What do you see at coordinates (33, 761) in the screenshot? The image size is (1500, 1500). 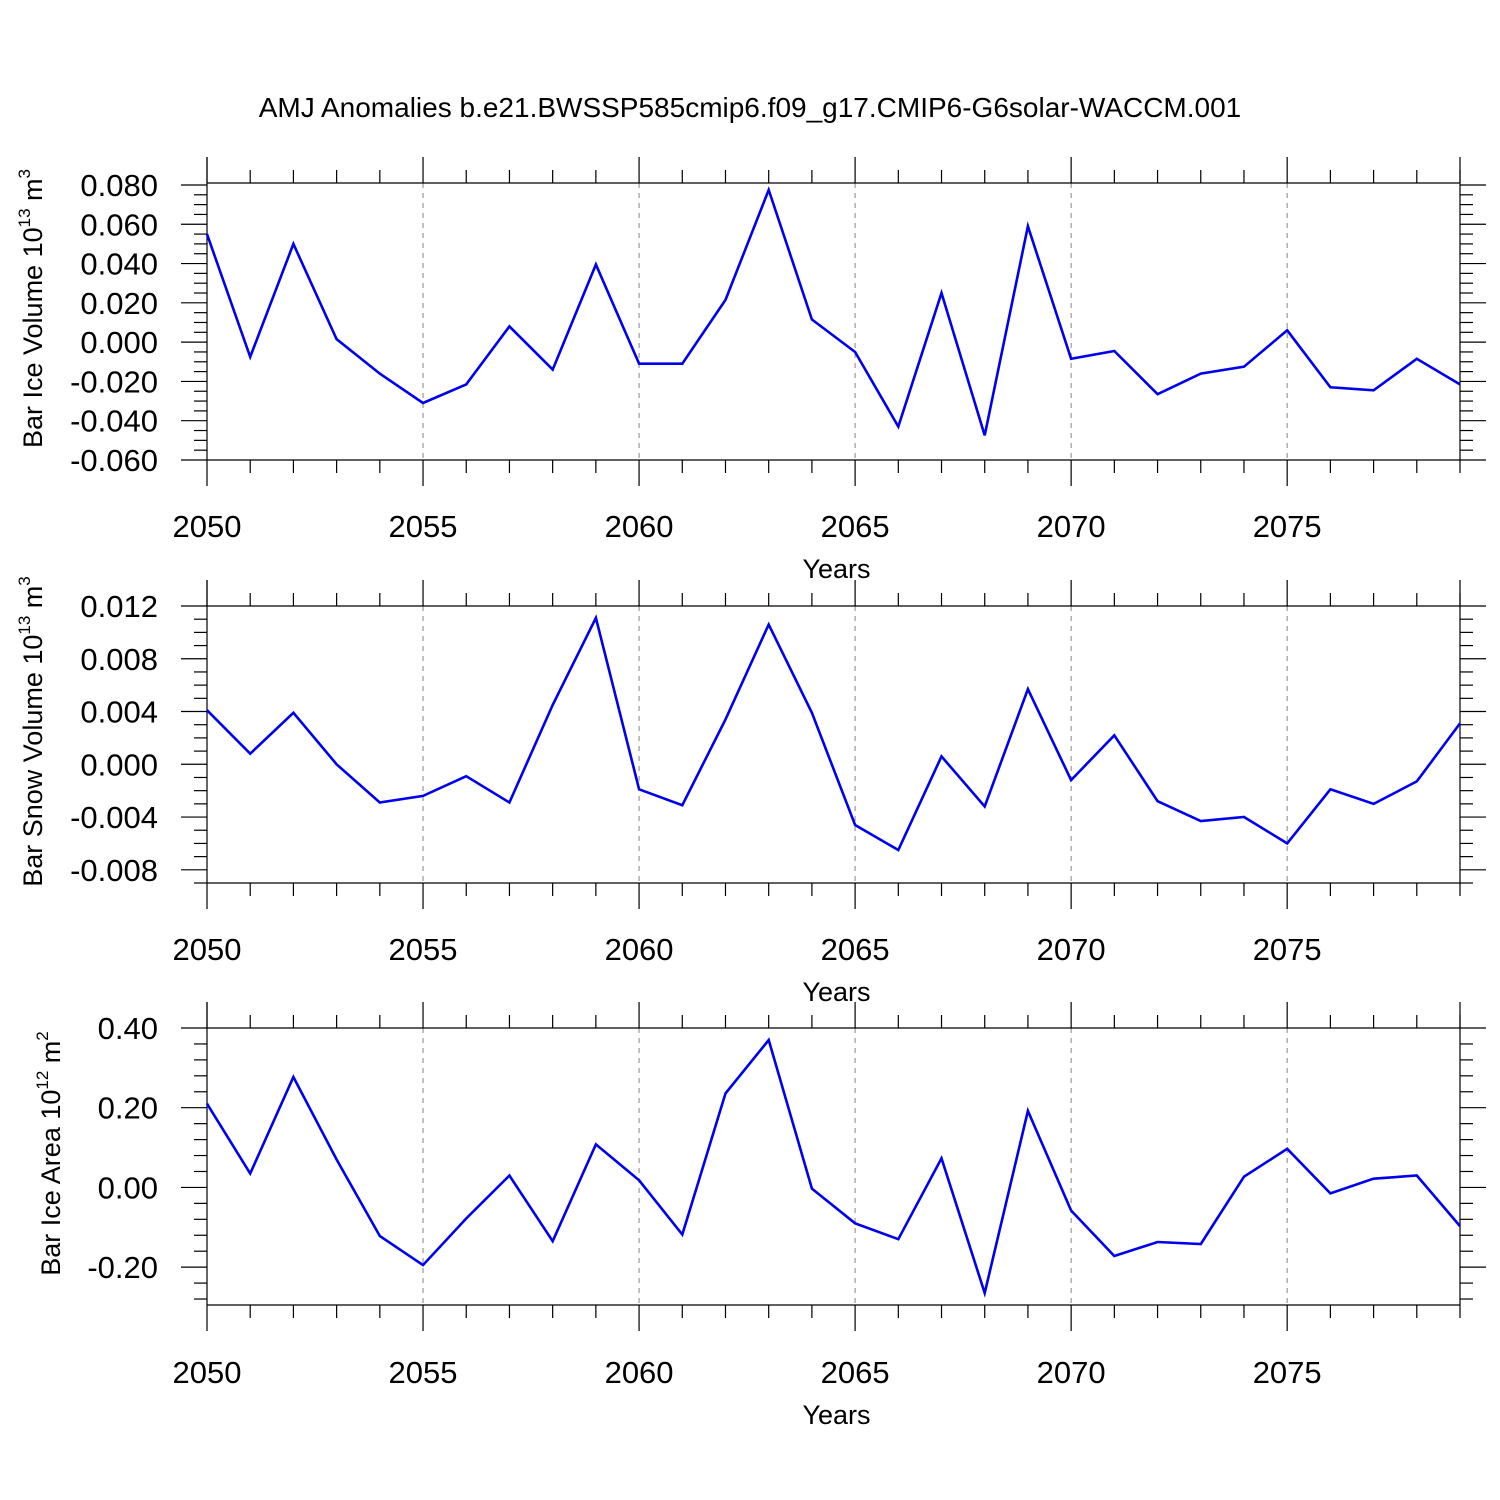 I see `y-axis-label-text: Bar Snow Volume 10` at bounding box center [33, 761].